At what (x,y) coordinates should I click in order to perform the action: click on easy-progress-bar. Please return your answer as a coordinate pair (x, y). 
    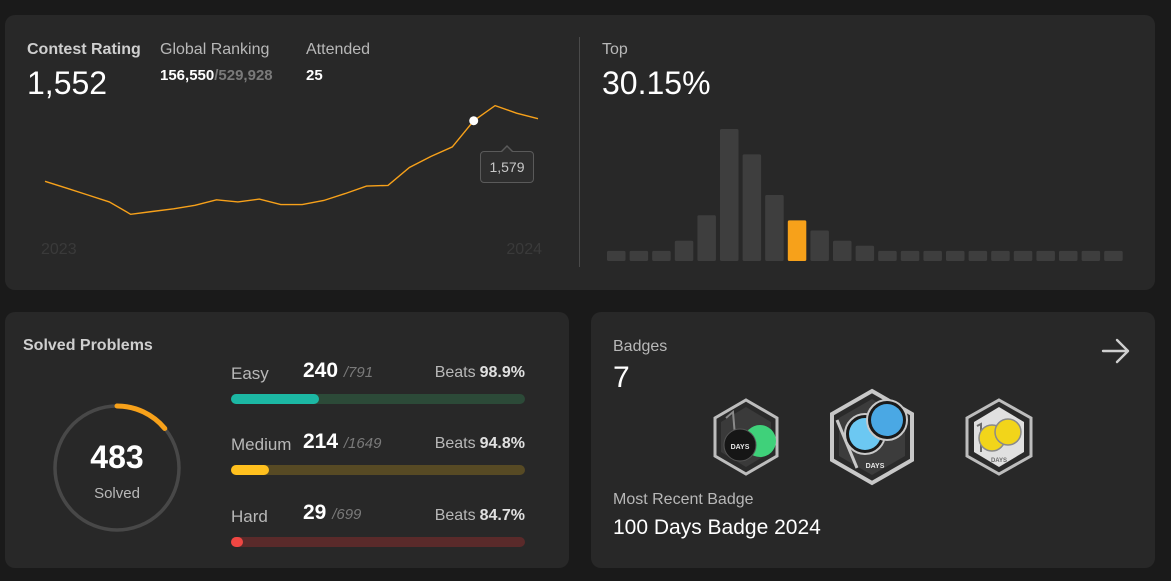
    Looking at the image, I should click on (378, 399).